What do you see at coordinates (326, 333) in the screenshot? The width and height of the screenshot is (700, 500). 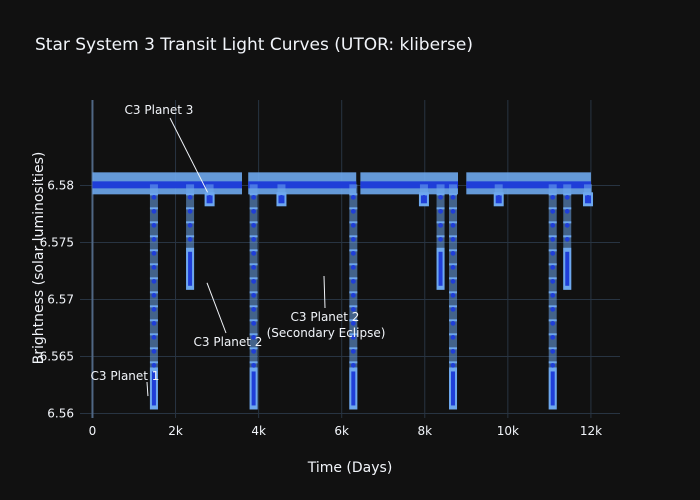 I see `annotation-secondary-eclipse-sub: (Secondary Eclipse)` at bounding box center [326, 333].